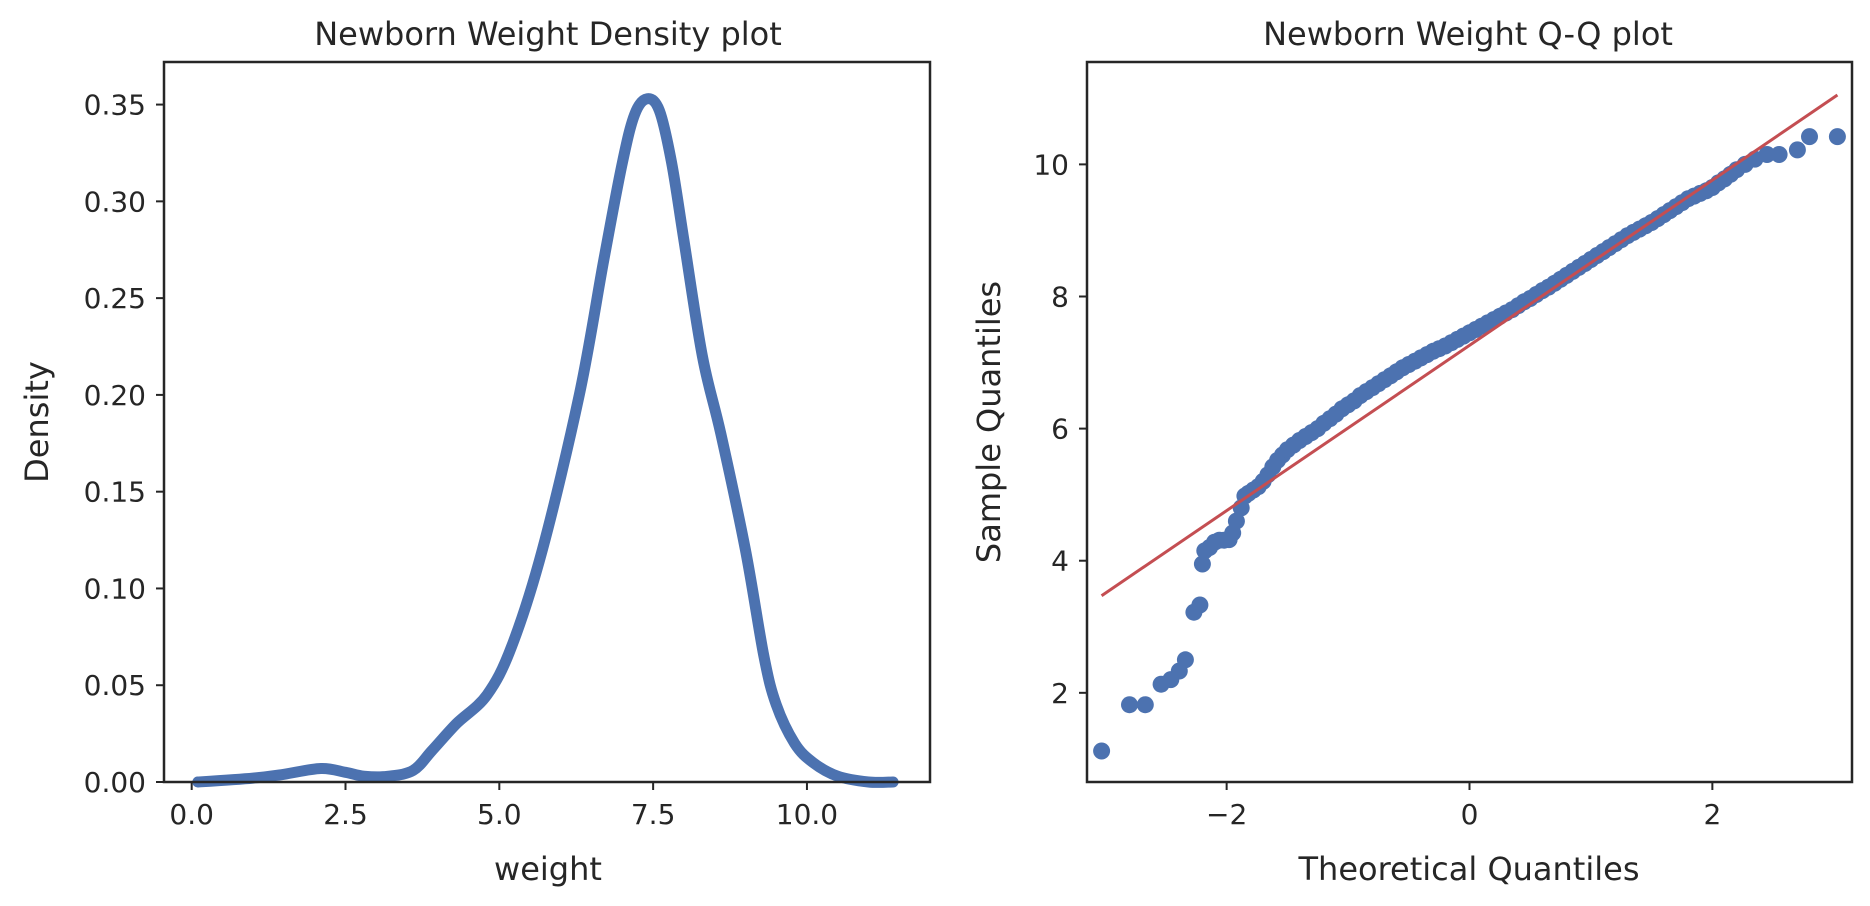 The height and width of the screenshot is (906, 1870). What do you see at coordinates (548, 34) in the screenshot?
I see `density-plot-title: Newborn Weight Density plot` at bounding box center [548, 34].